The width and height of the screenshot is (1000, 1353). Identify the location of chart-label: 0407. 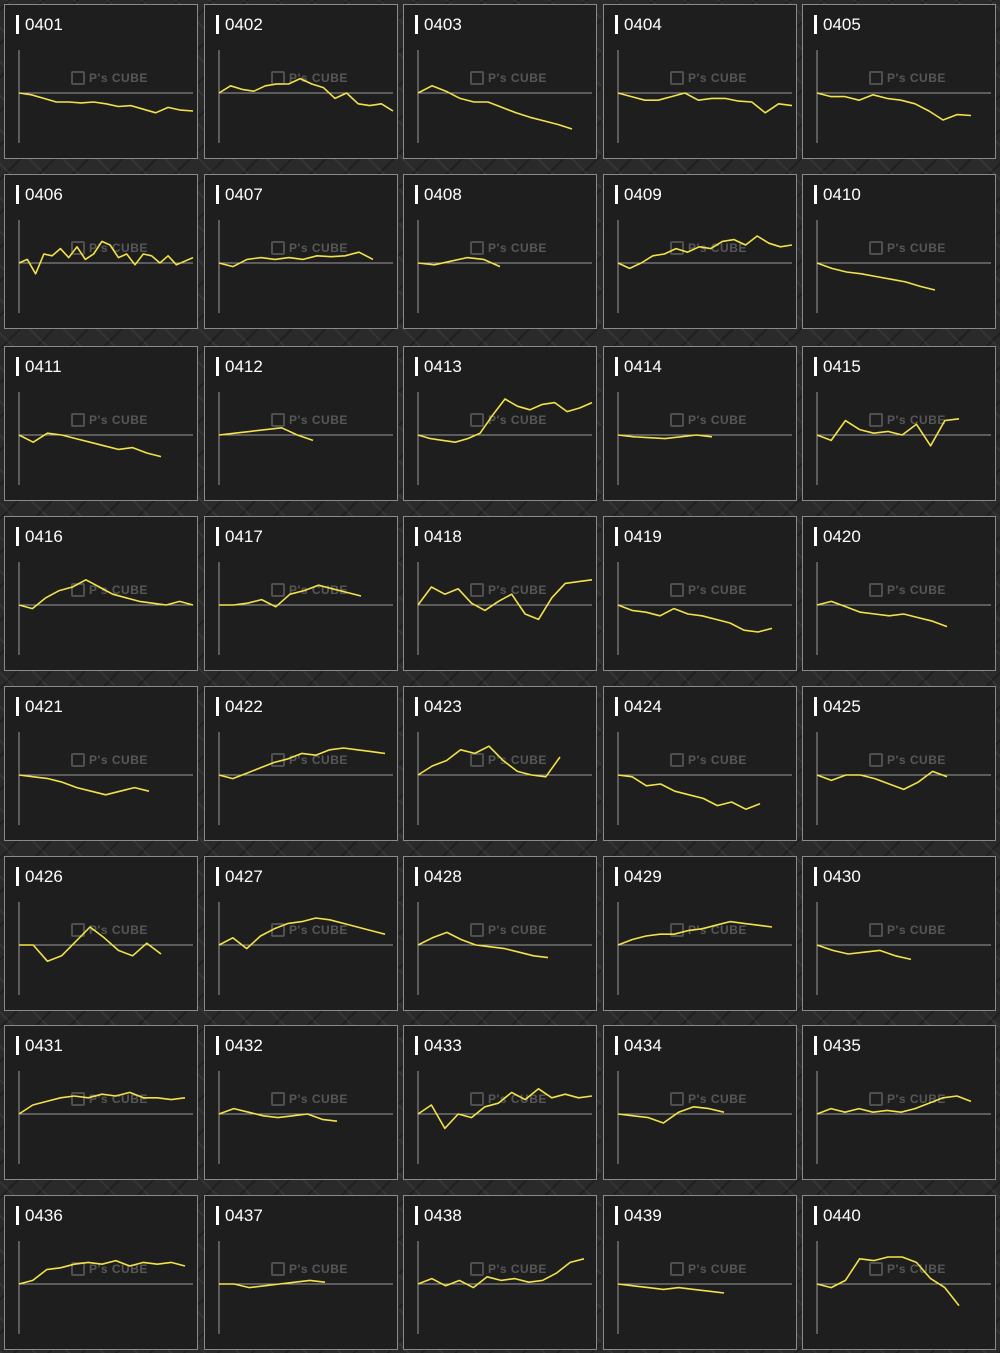
(239, 194).